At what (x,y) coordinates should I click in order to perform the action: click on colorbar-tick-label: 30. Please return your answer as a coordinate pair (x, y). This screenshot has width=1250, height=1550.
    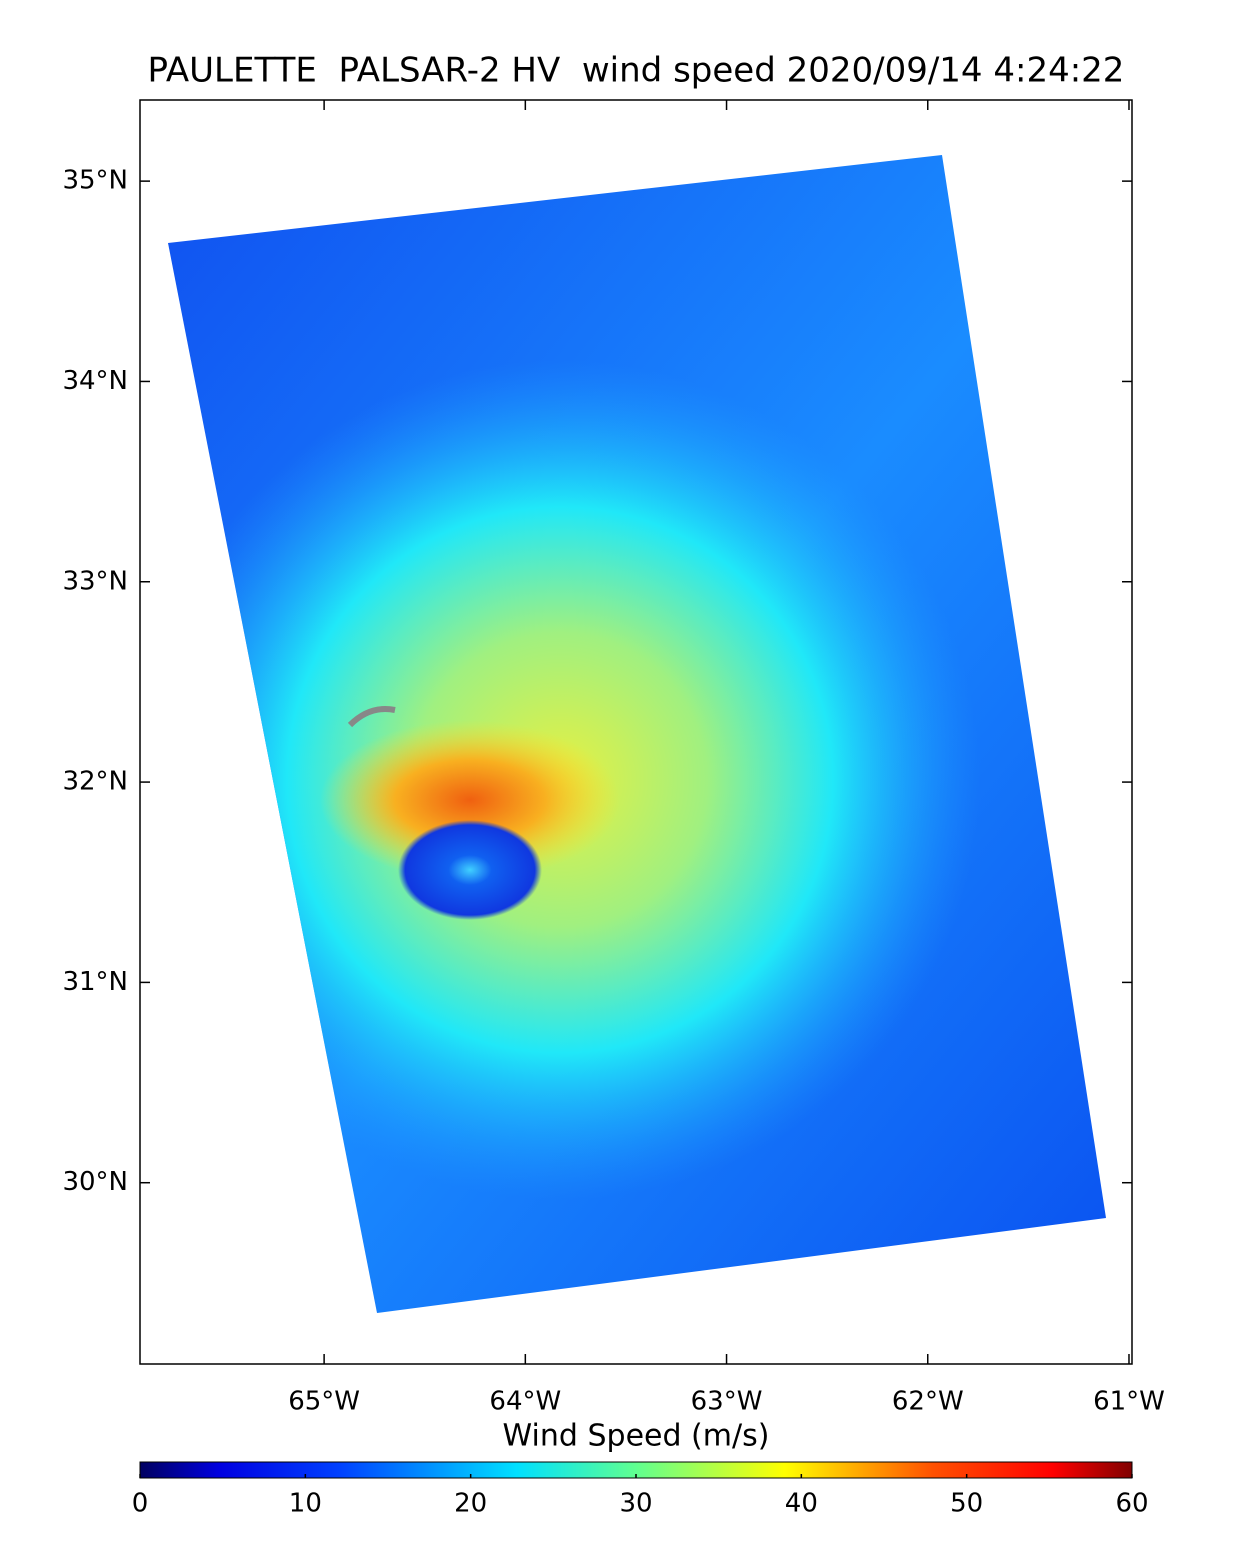
    Looking at the image, I should click on (635, 1504).